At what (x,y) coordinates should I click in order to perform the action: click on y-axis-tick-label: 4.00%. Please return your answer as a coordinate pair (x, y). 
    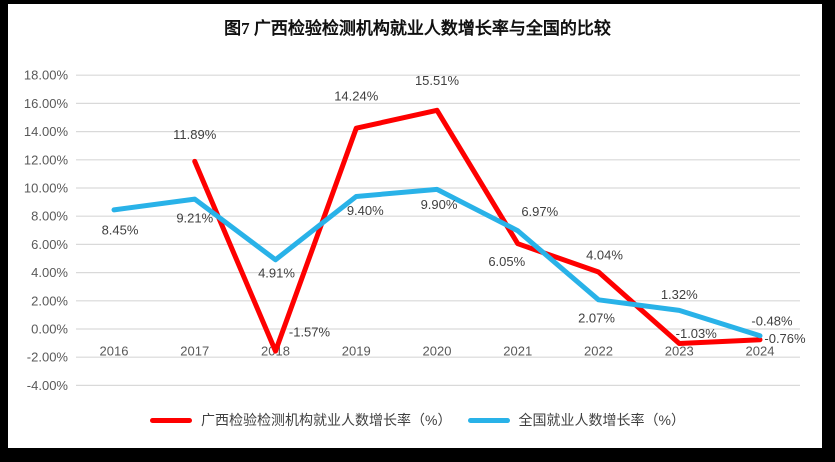
    Looking at the image, I should click on (49, 272).